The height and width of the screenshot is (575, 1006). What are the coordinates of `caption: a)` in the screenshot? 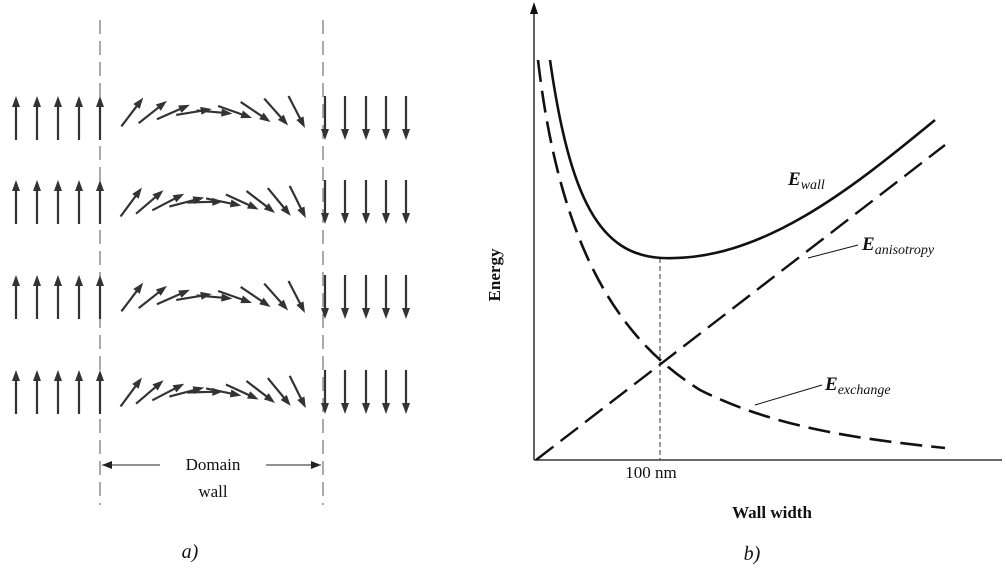 It's located at (190, 552).